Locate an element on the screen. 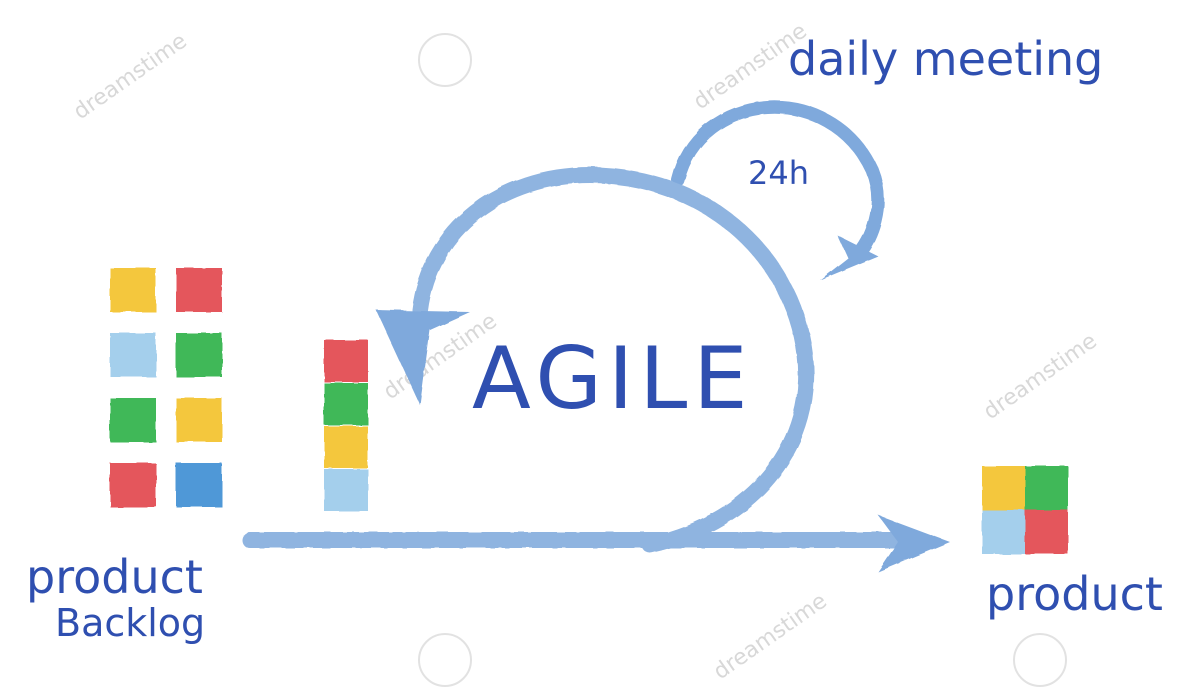 Image resolution: width=1201 pixels, height=688 pixels. cycle-time-label: 24h is located at coordinates (778, 173).